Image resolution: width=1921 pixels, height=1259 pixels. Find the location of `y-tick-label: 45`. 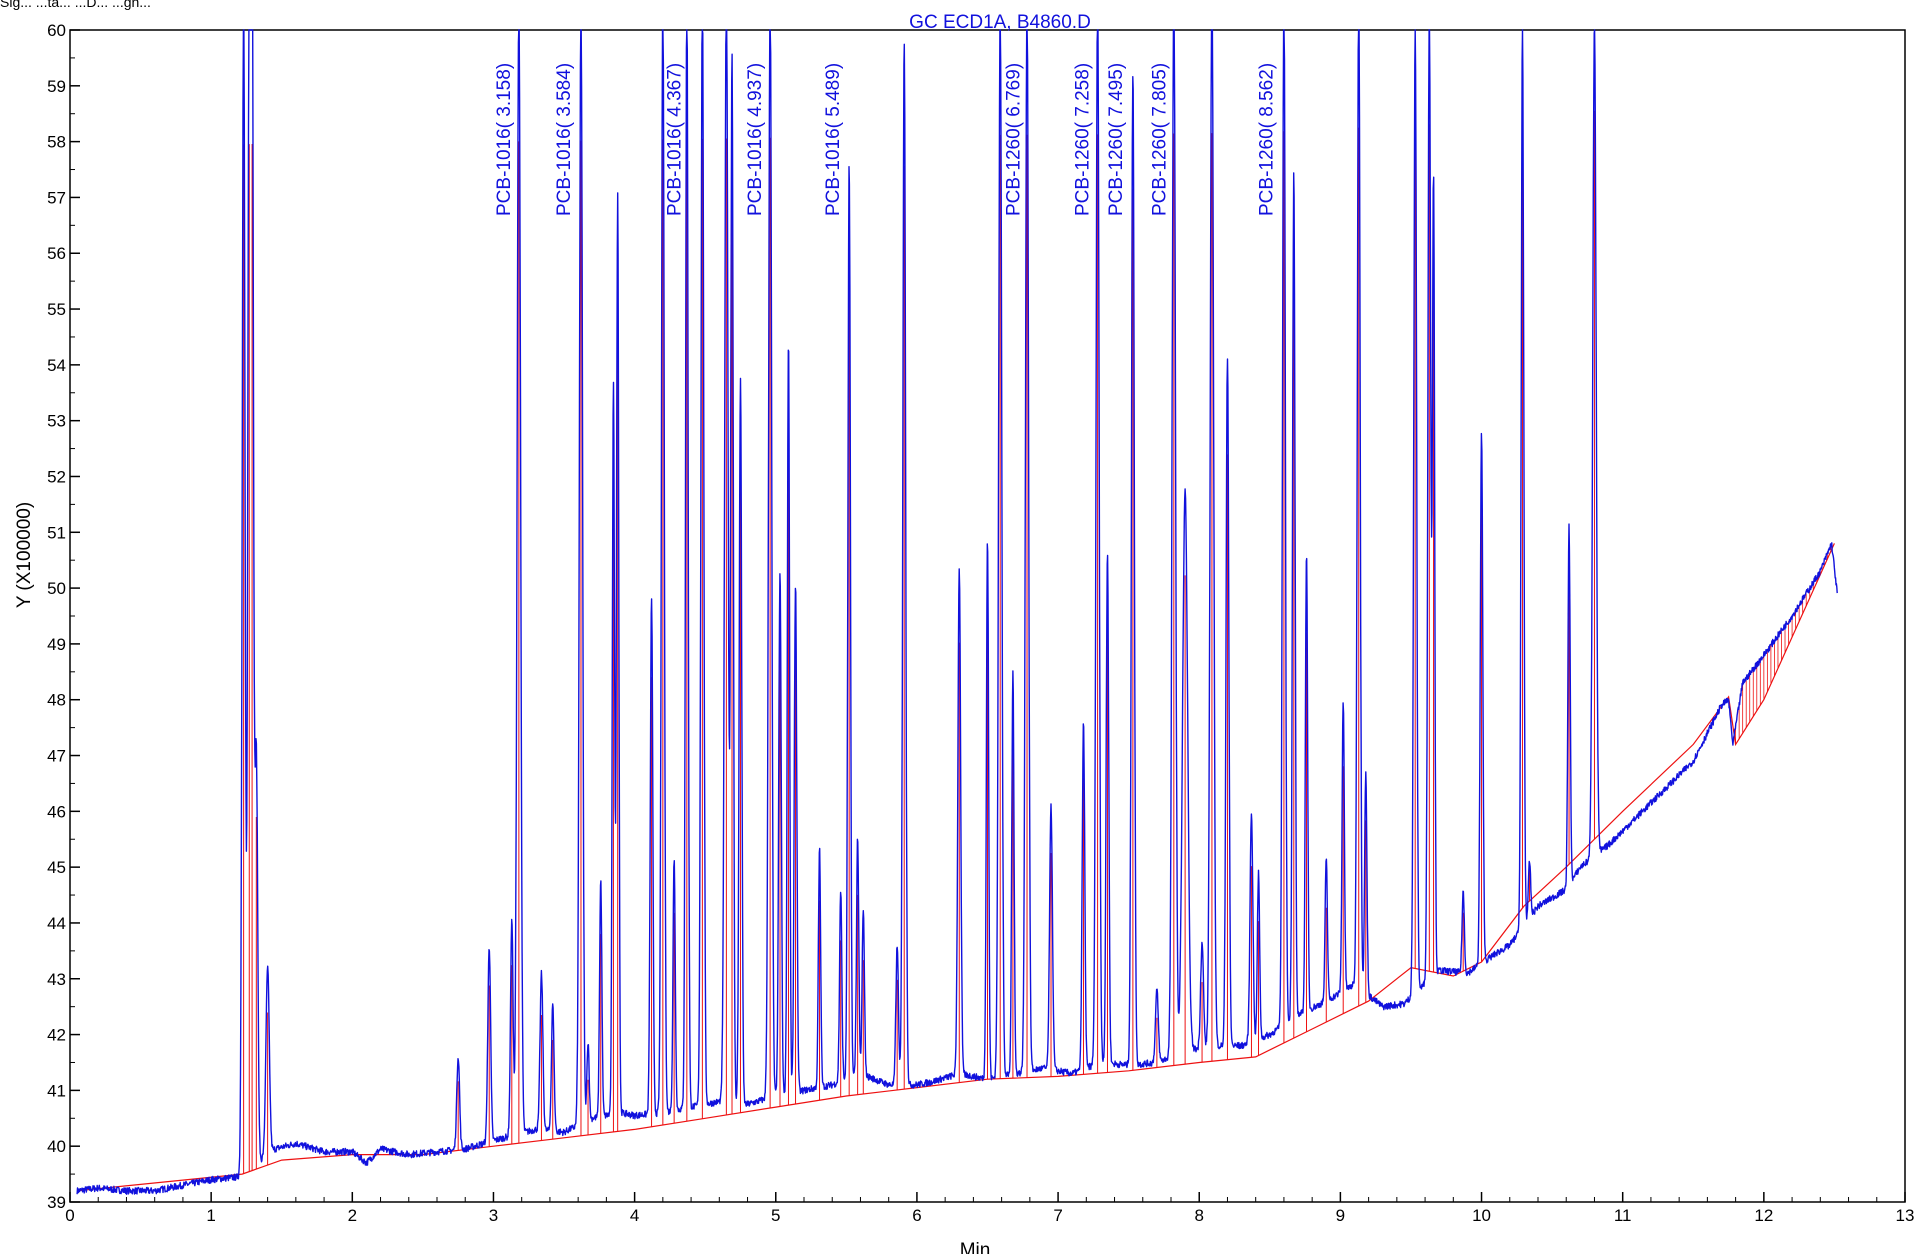

y-tick-label: 45 is located at coordinates (56, 867).